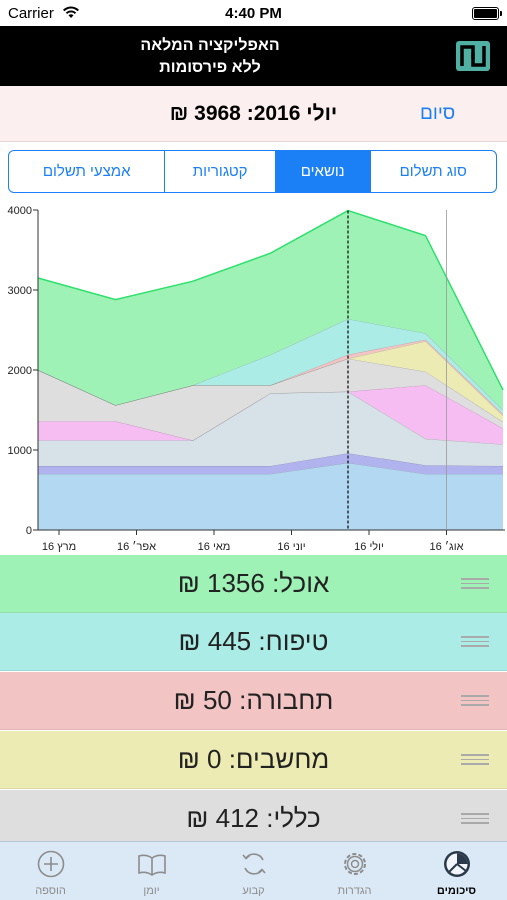 The height and width of the screenshot is (900, 507). Describe the element at coordinates (59, 547) in the screenshot. I see `x-tick-label: מרץ 16` at that location.